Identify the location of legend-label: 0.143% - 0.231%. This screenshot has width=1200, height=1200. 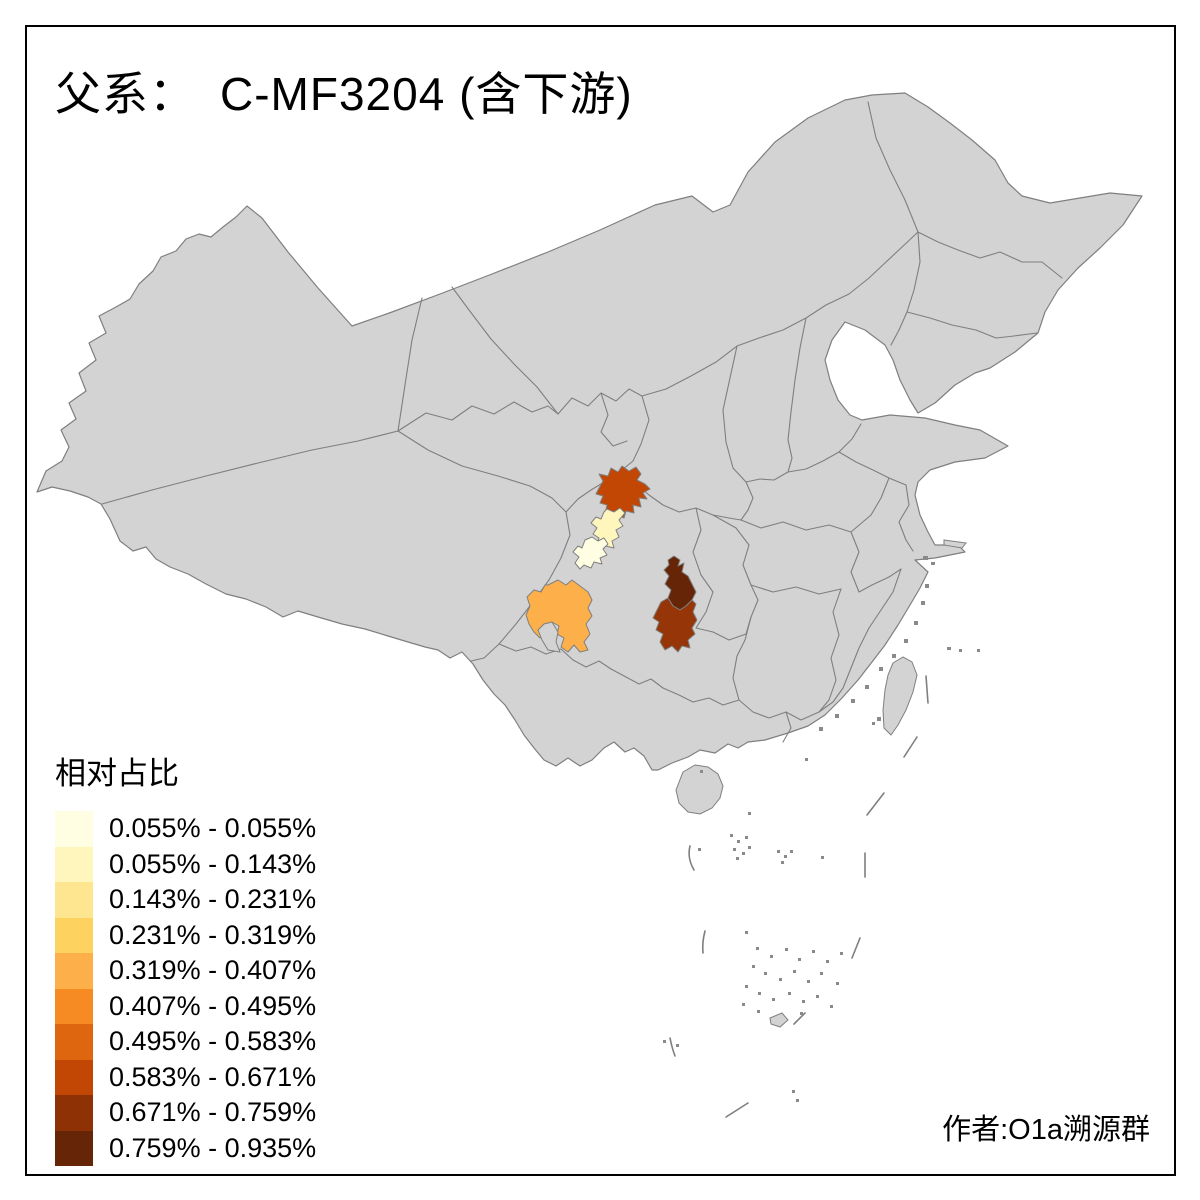
(213, 899).